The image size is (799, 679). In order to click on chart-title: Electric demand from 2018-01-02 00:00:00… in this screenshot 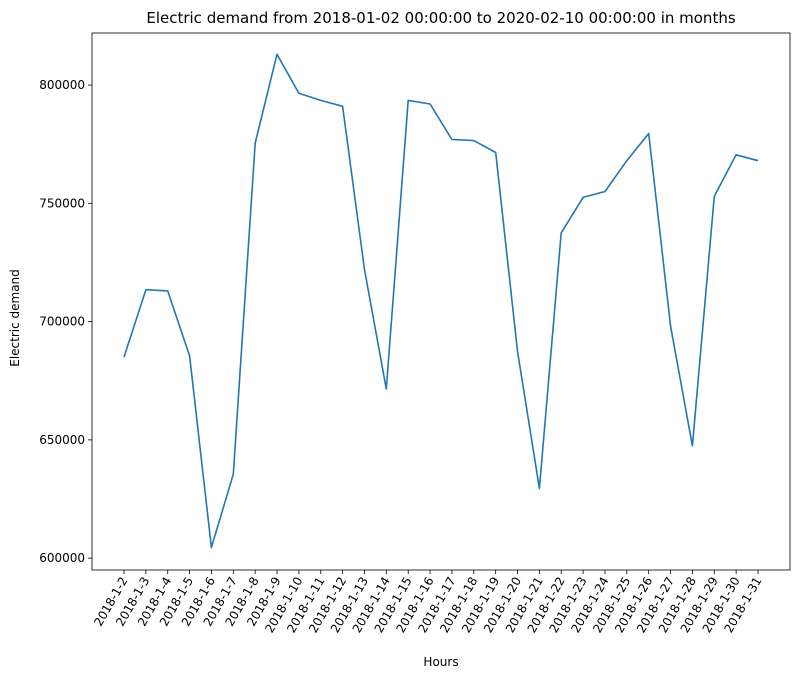, I will do `click(440, 18)`.